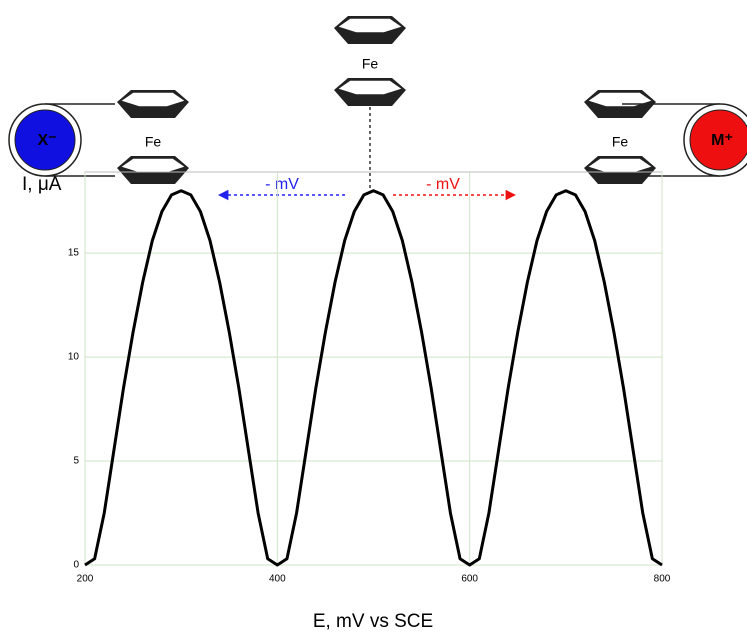  Describe the element at coordinates (469, 579) in the screenshot. I see `x-tick-label: 600` at that location.